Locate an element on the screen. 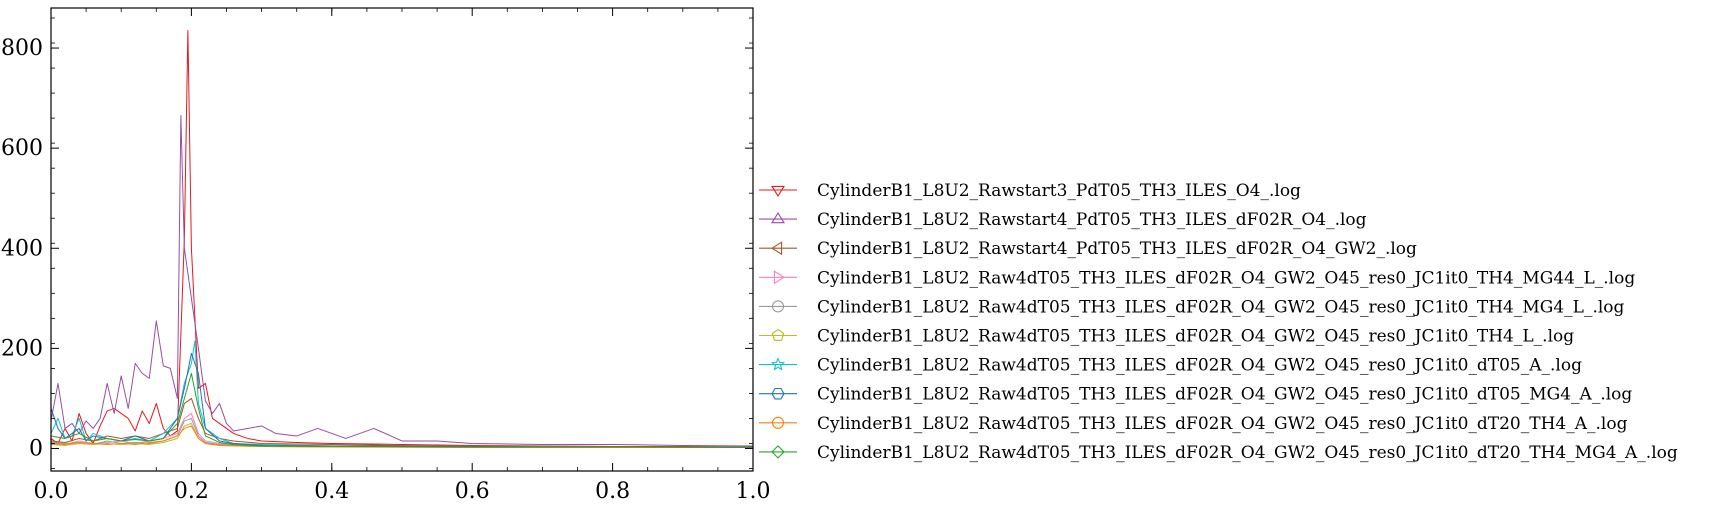  y-tick-label: 0 is located at coordinates (36, 448).